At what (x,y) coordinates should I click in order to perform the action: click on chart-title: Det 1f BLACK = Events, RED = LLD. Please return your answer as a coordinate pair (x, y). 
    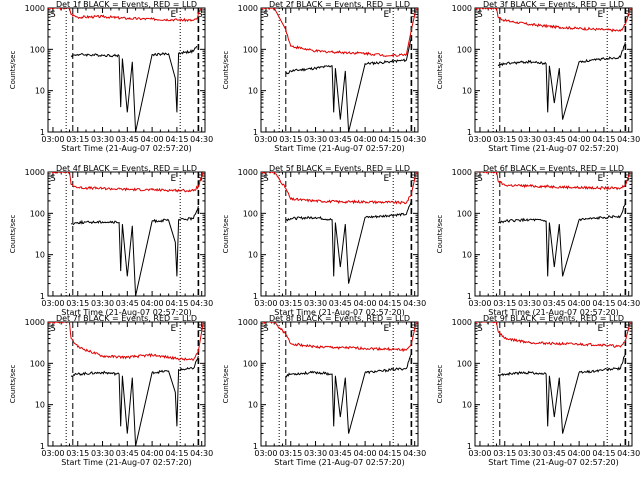
    Looking at the image, I should click on (126, 4).